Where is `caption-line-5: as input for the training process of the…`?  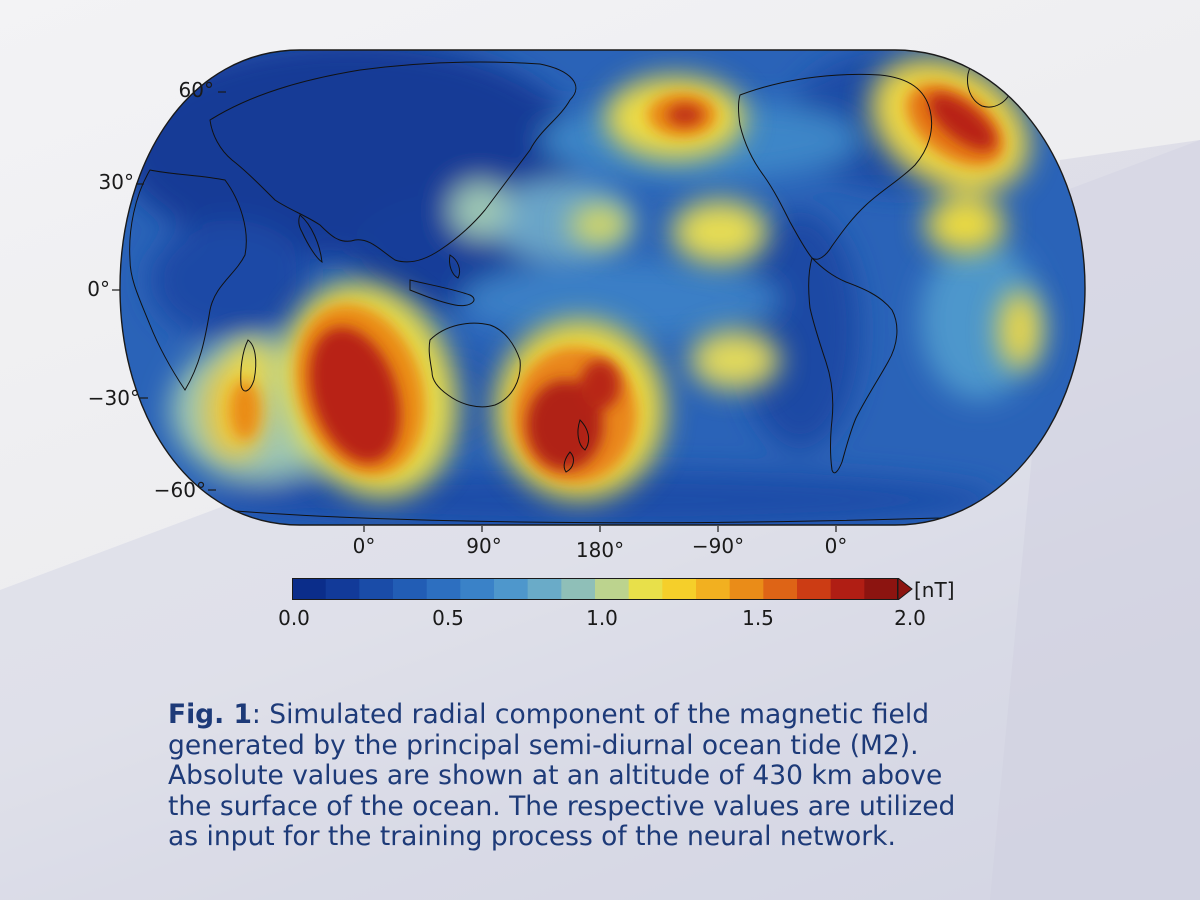 caption-line-5: as input for the training process of the… is located at coordinates (532, 836).